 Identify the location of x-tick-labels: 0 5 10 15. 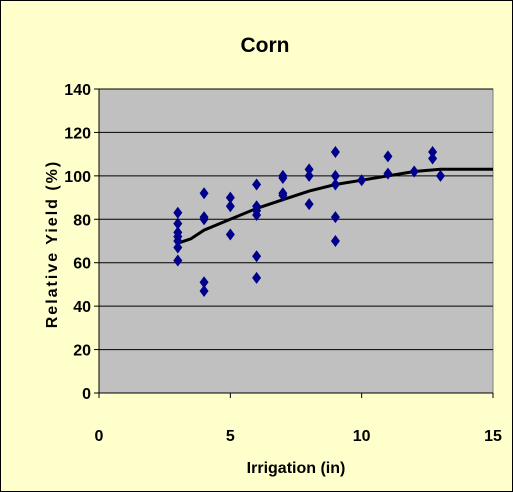
(298, 436).